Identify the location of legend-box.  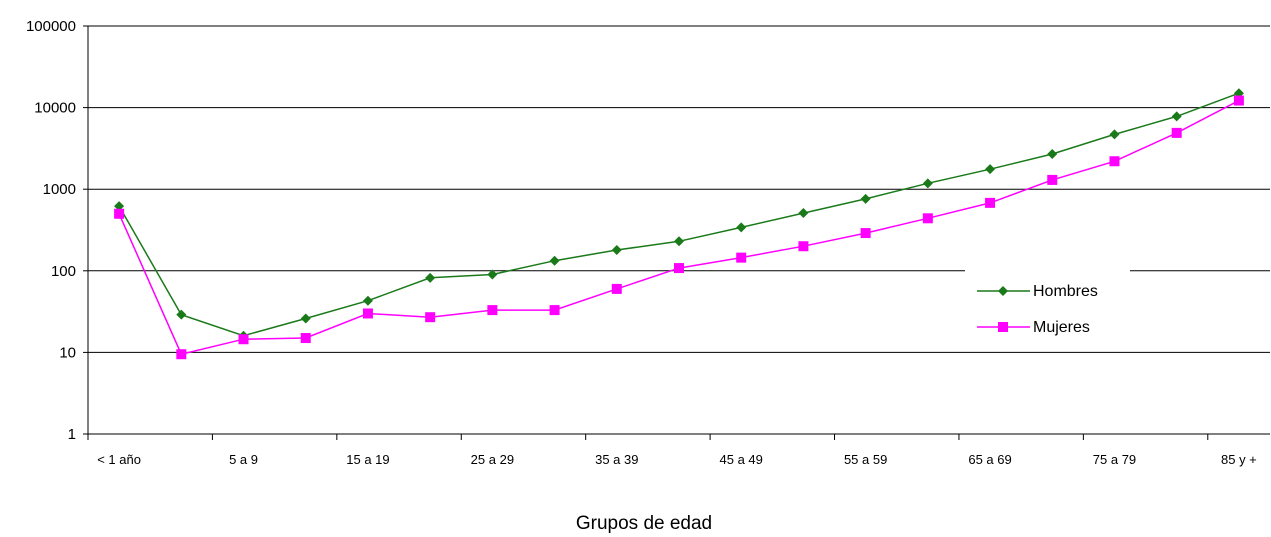
(1047, 309).